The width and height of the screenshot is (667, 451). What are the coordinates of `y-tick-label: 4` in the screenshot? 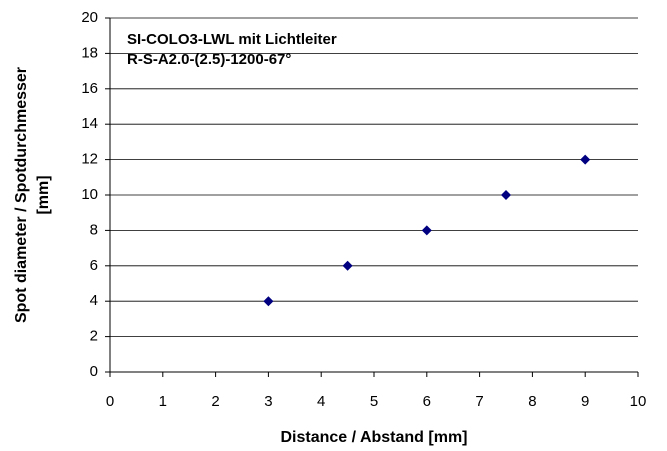 It's located at (94, 300).